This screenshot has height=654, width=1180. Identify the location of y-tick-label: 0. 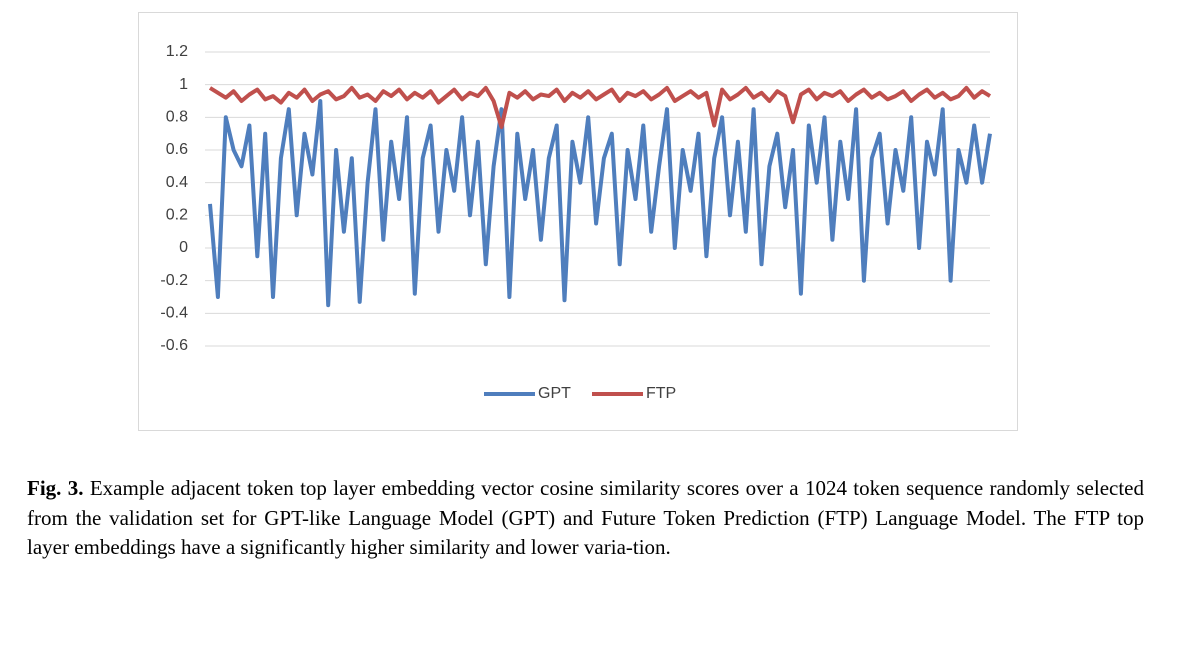
(183, 247).